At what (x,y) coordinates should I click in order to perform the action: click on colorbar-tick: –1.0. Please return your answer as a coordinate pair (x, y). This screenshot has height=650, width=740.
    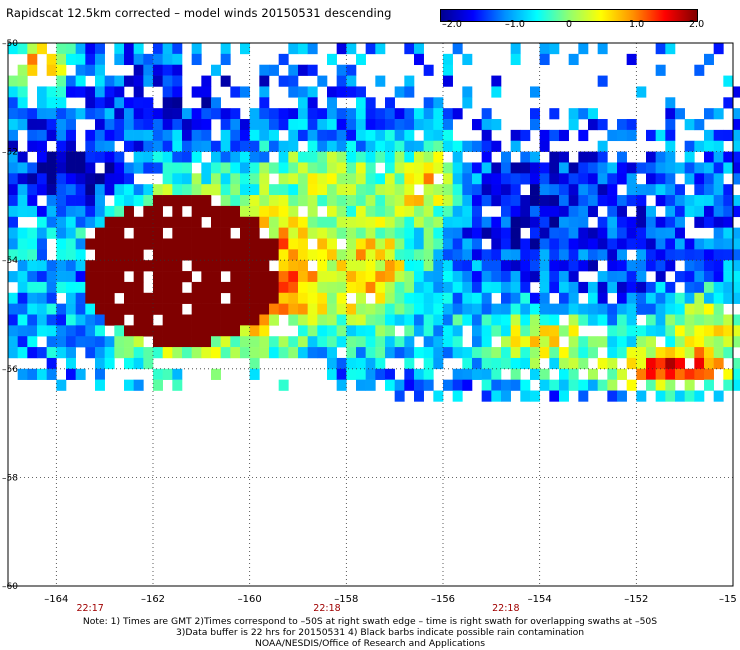
    Looking at the image, I should click on (515, 24).